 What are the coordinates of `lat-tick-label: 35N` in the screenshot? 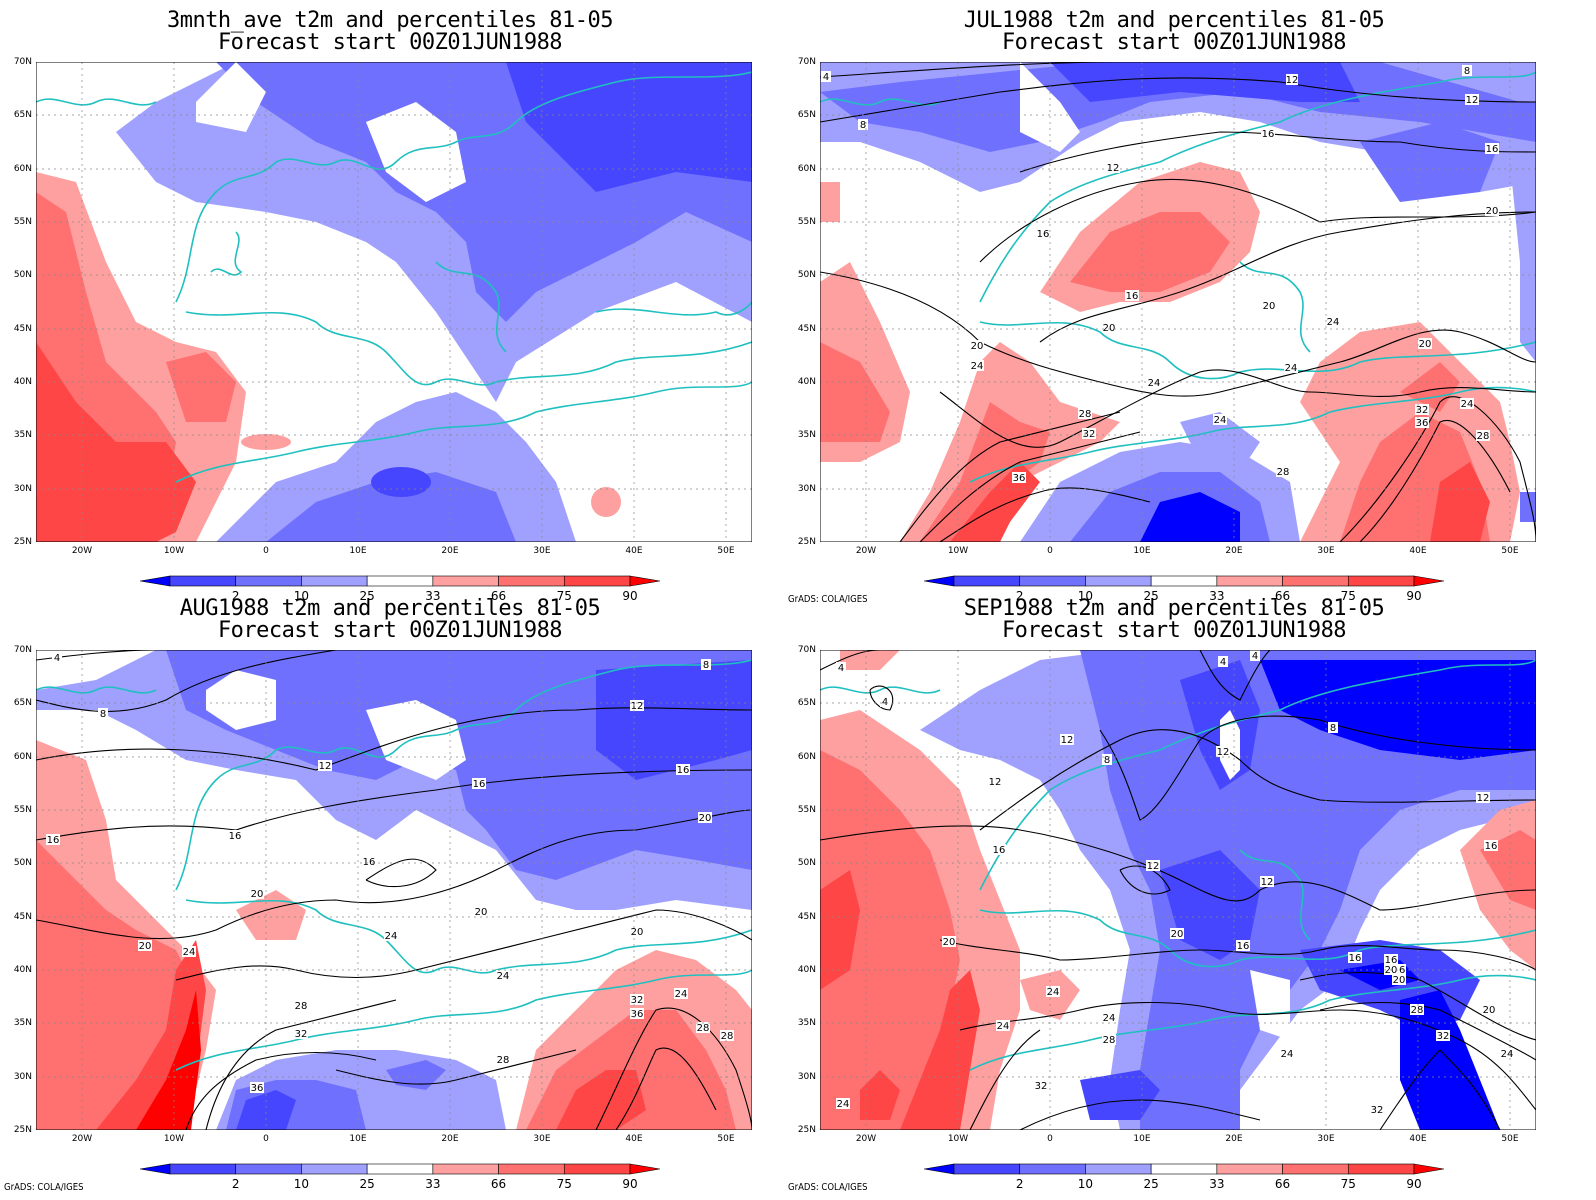 It's located at (806, 435).